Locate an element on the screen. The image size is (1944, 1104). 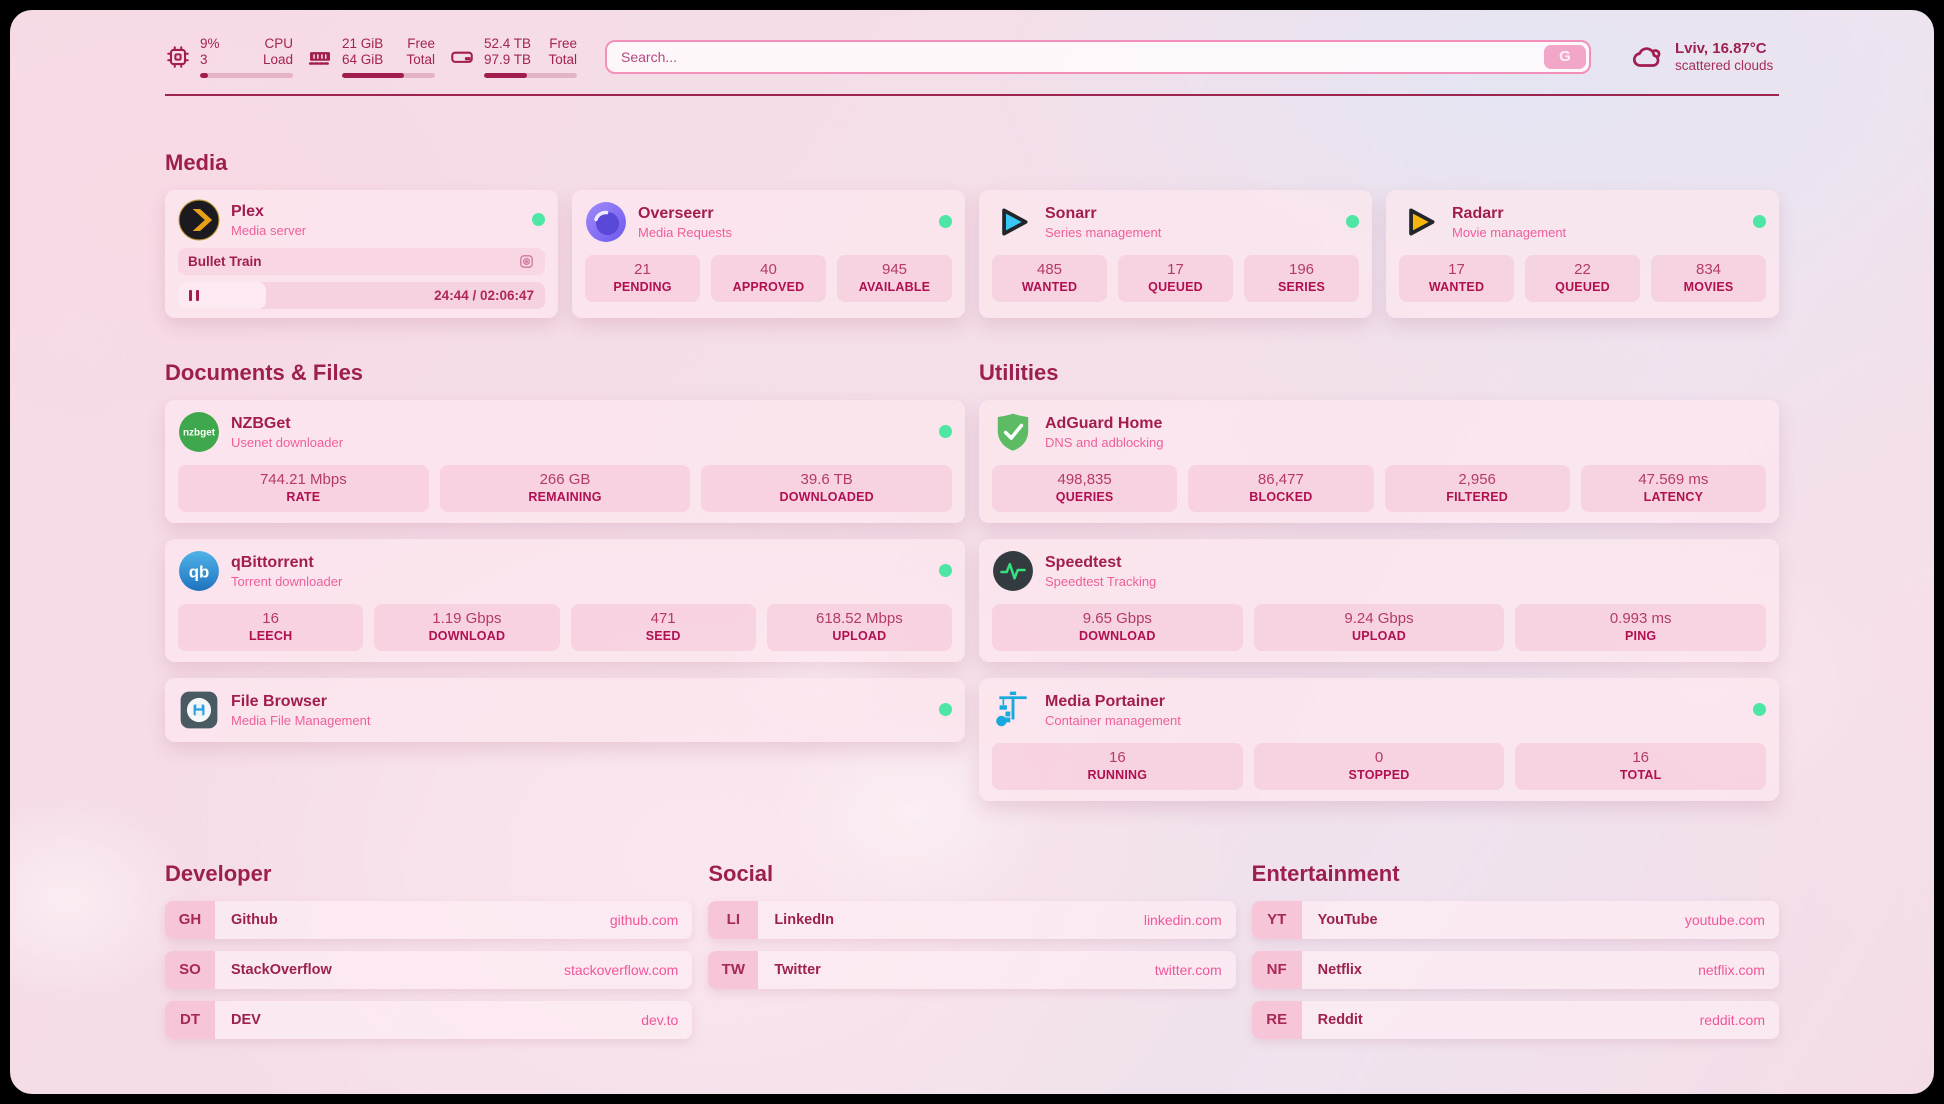
bookmark-url: stackoverflow.com is located at coordinates (621, 969).